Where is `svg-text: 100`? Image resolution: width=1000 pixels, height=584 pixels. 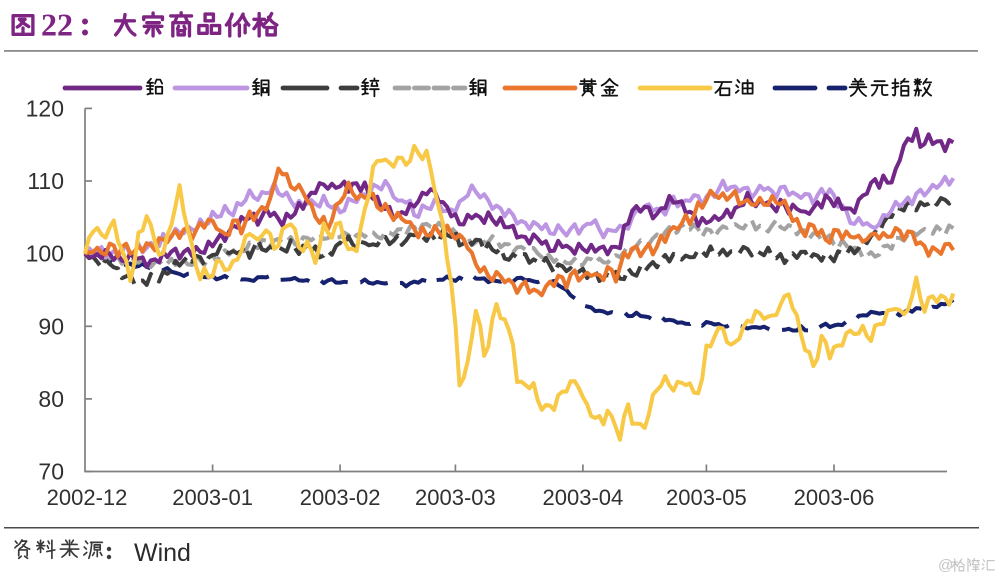 svg-text: 100 is located at coordinates (45, 254).